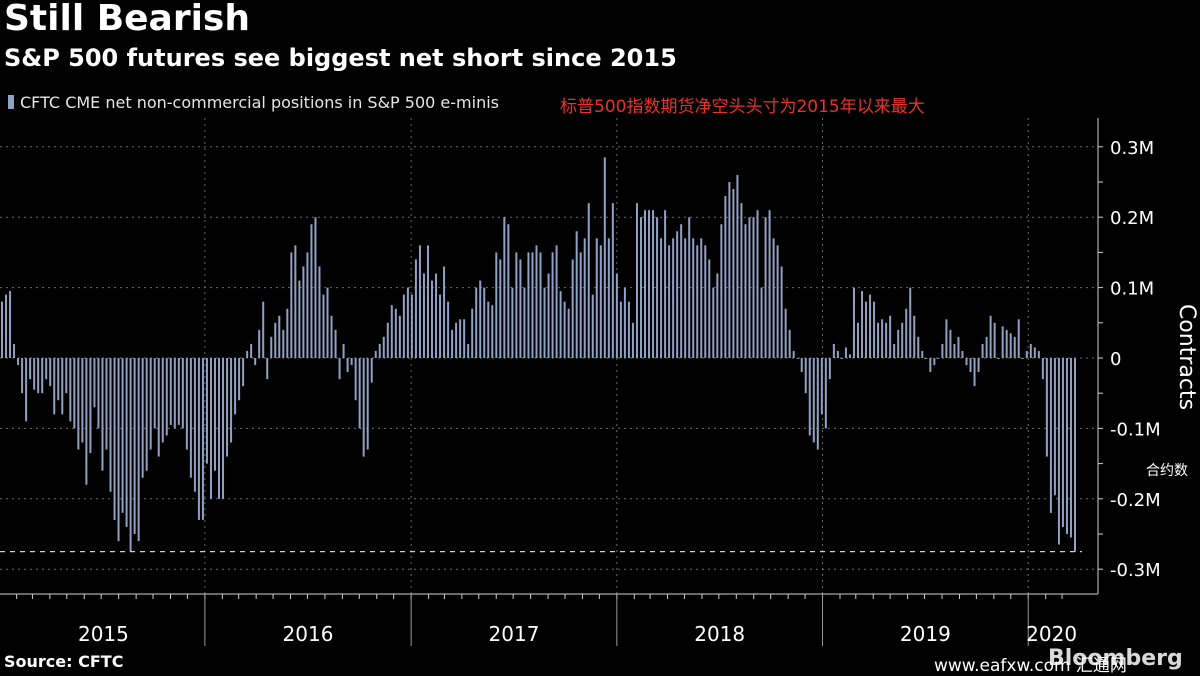 This screenshot has width=1200, height=676. Describe the element at coordinates (1135, 429) in the screenshot. I see `y-tick-label: -0.1M` at that location.